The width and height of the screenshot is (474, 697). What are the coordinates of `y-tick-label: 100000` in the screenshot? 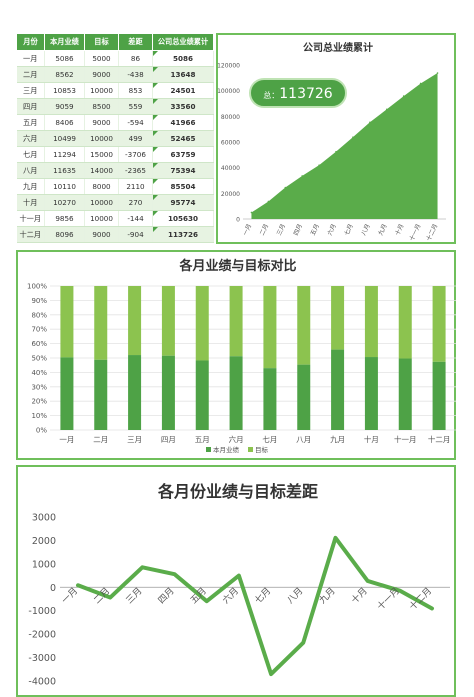 It's located at (228, 91).